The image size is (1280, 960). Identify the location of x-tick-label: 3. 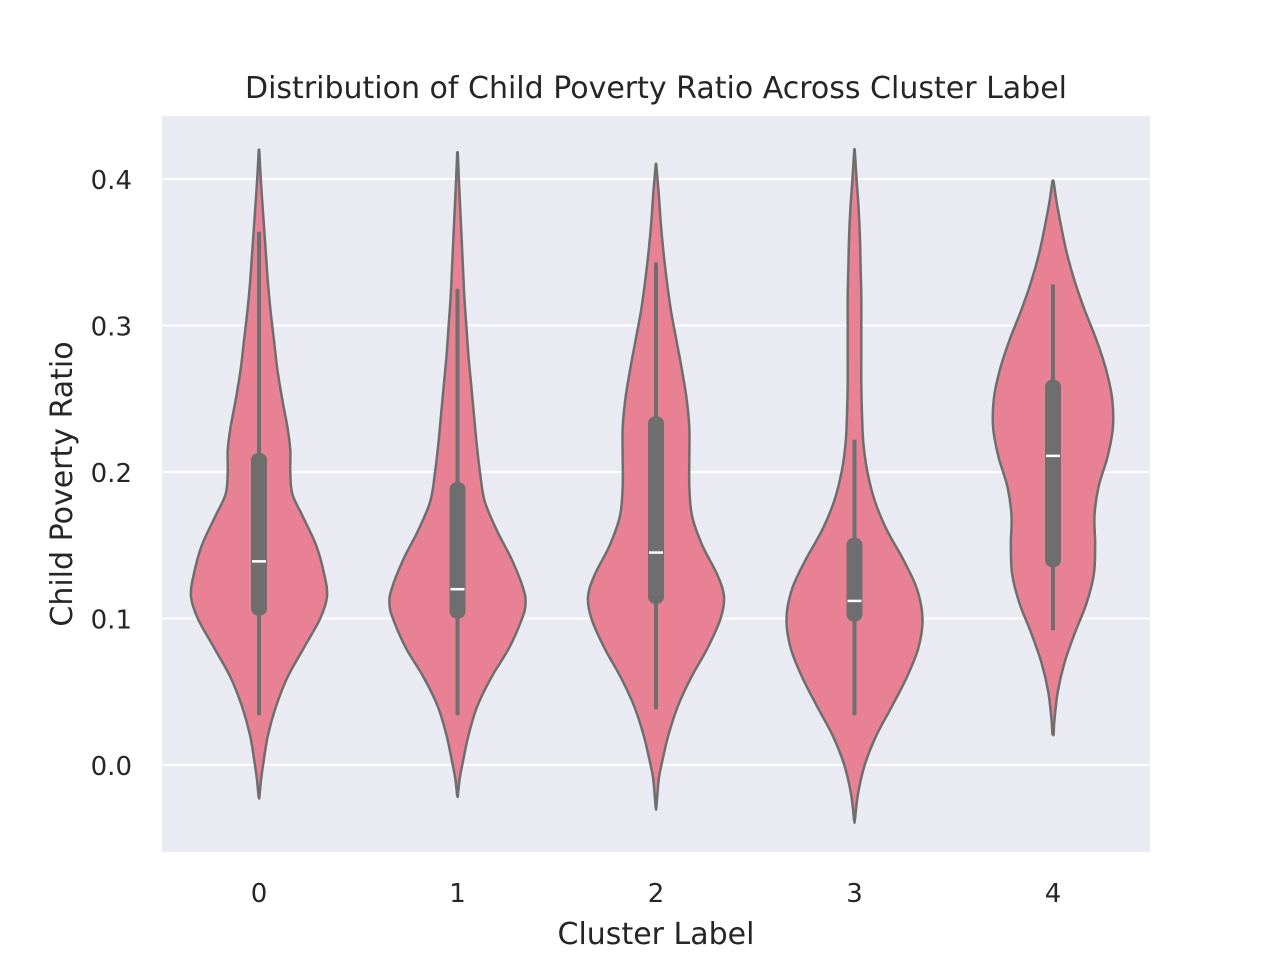
(854, 894).